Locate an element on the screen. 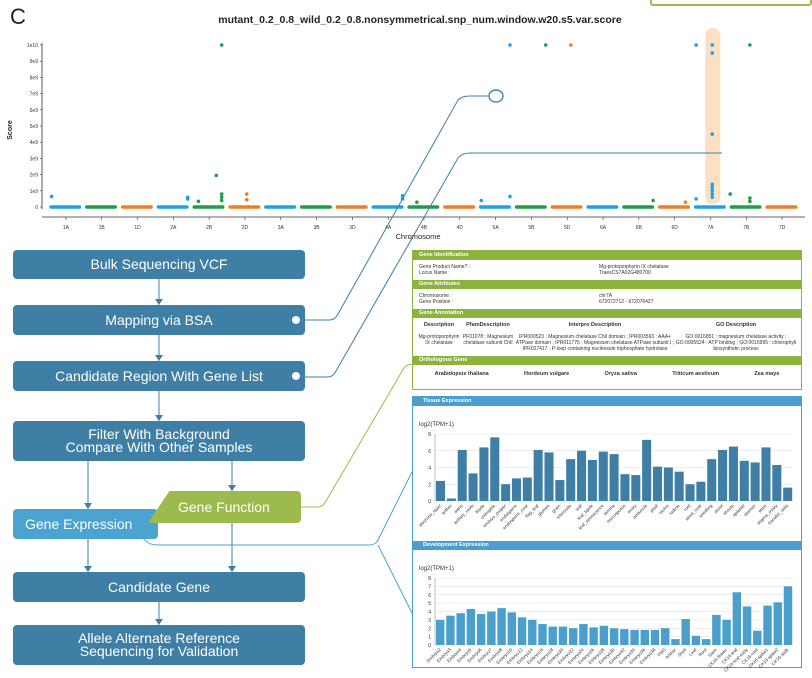  bar-shoot is located at coordinates (723, 475).